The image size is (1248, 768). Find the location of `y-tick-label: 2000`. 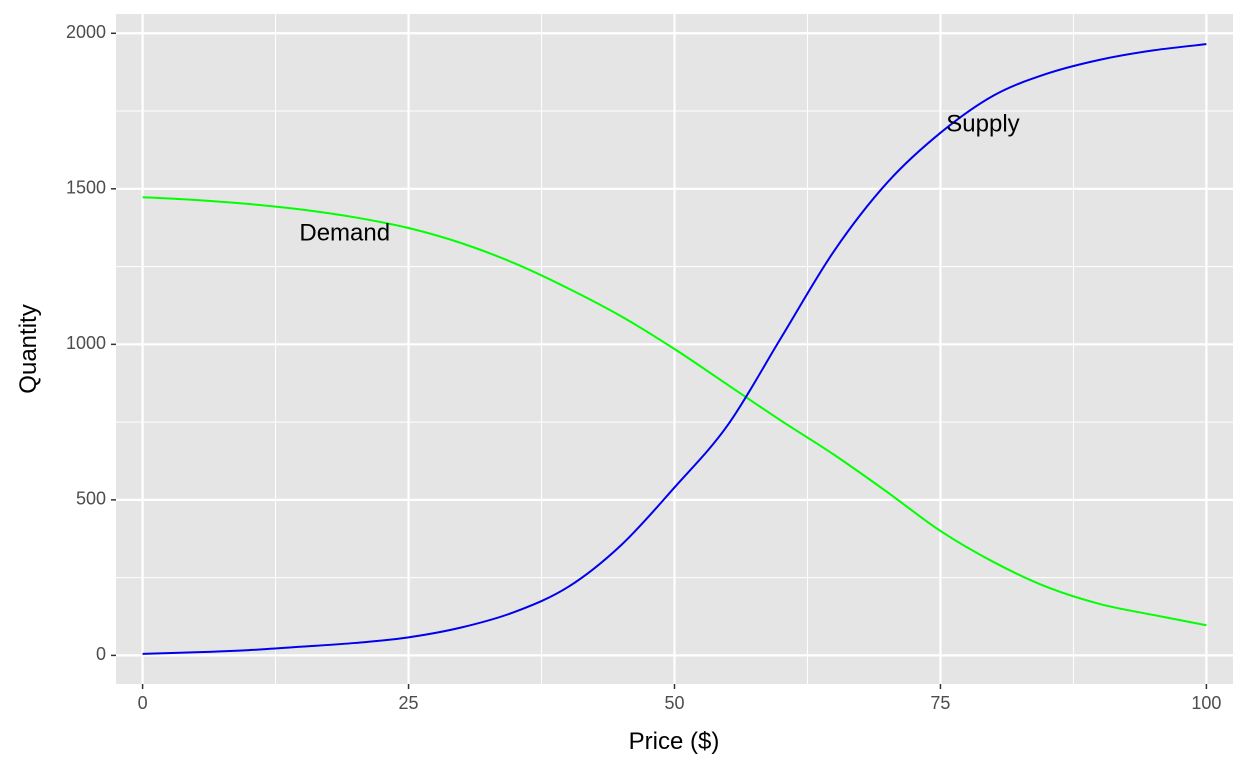

y-tick-label: 2000 is located at coordinates (86, 32).